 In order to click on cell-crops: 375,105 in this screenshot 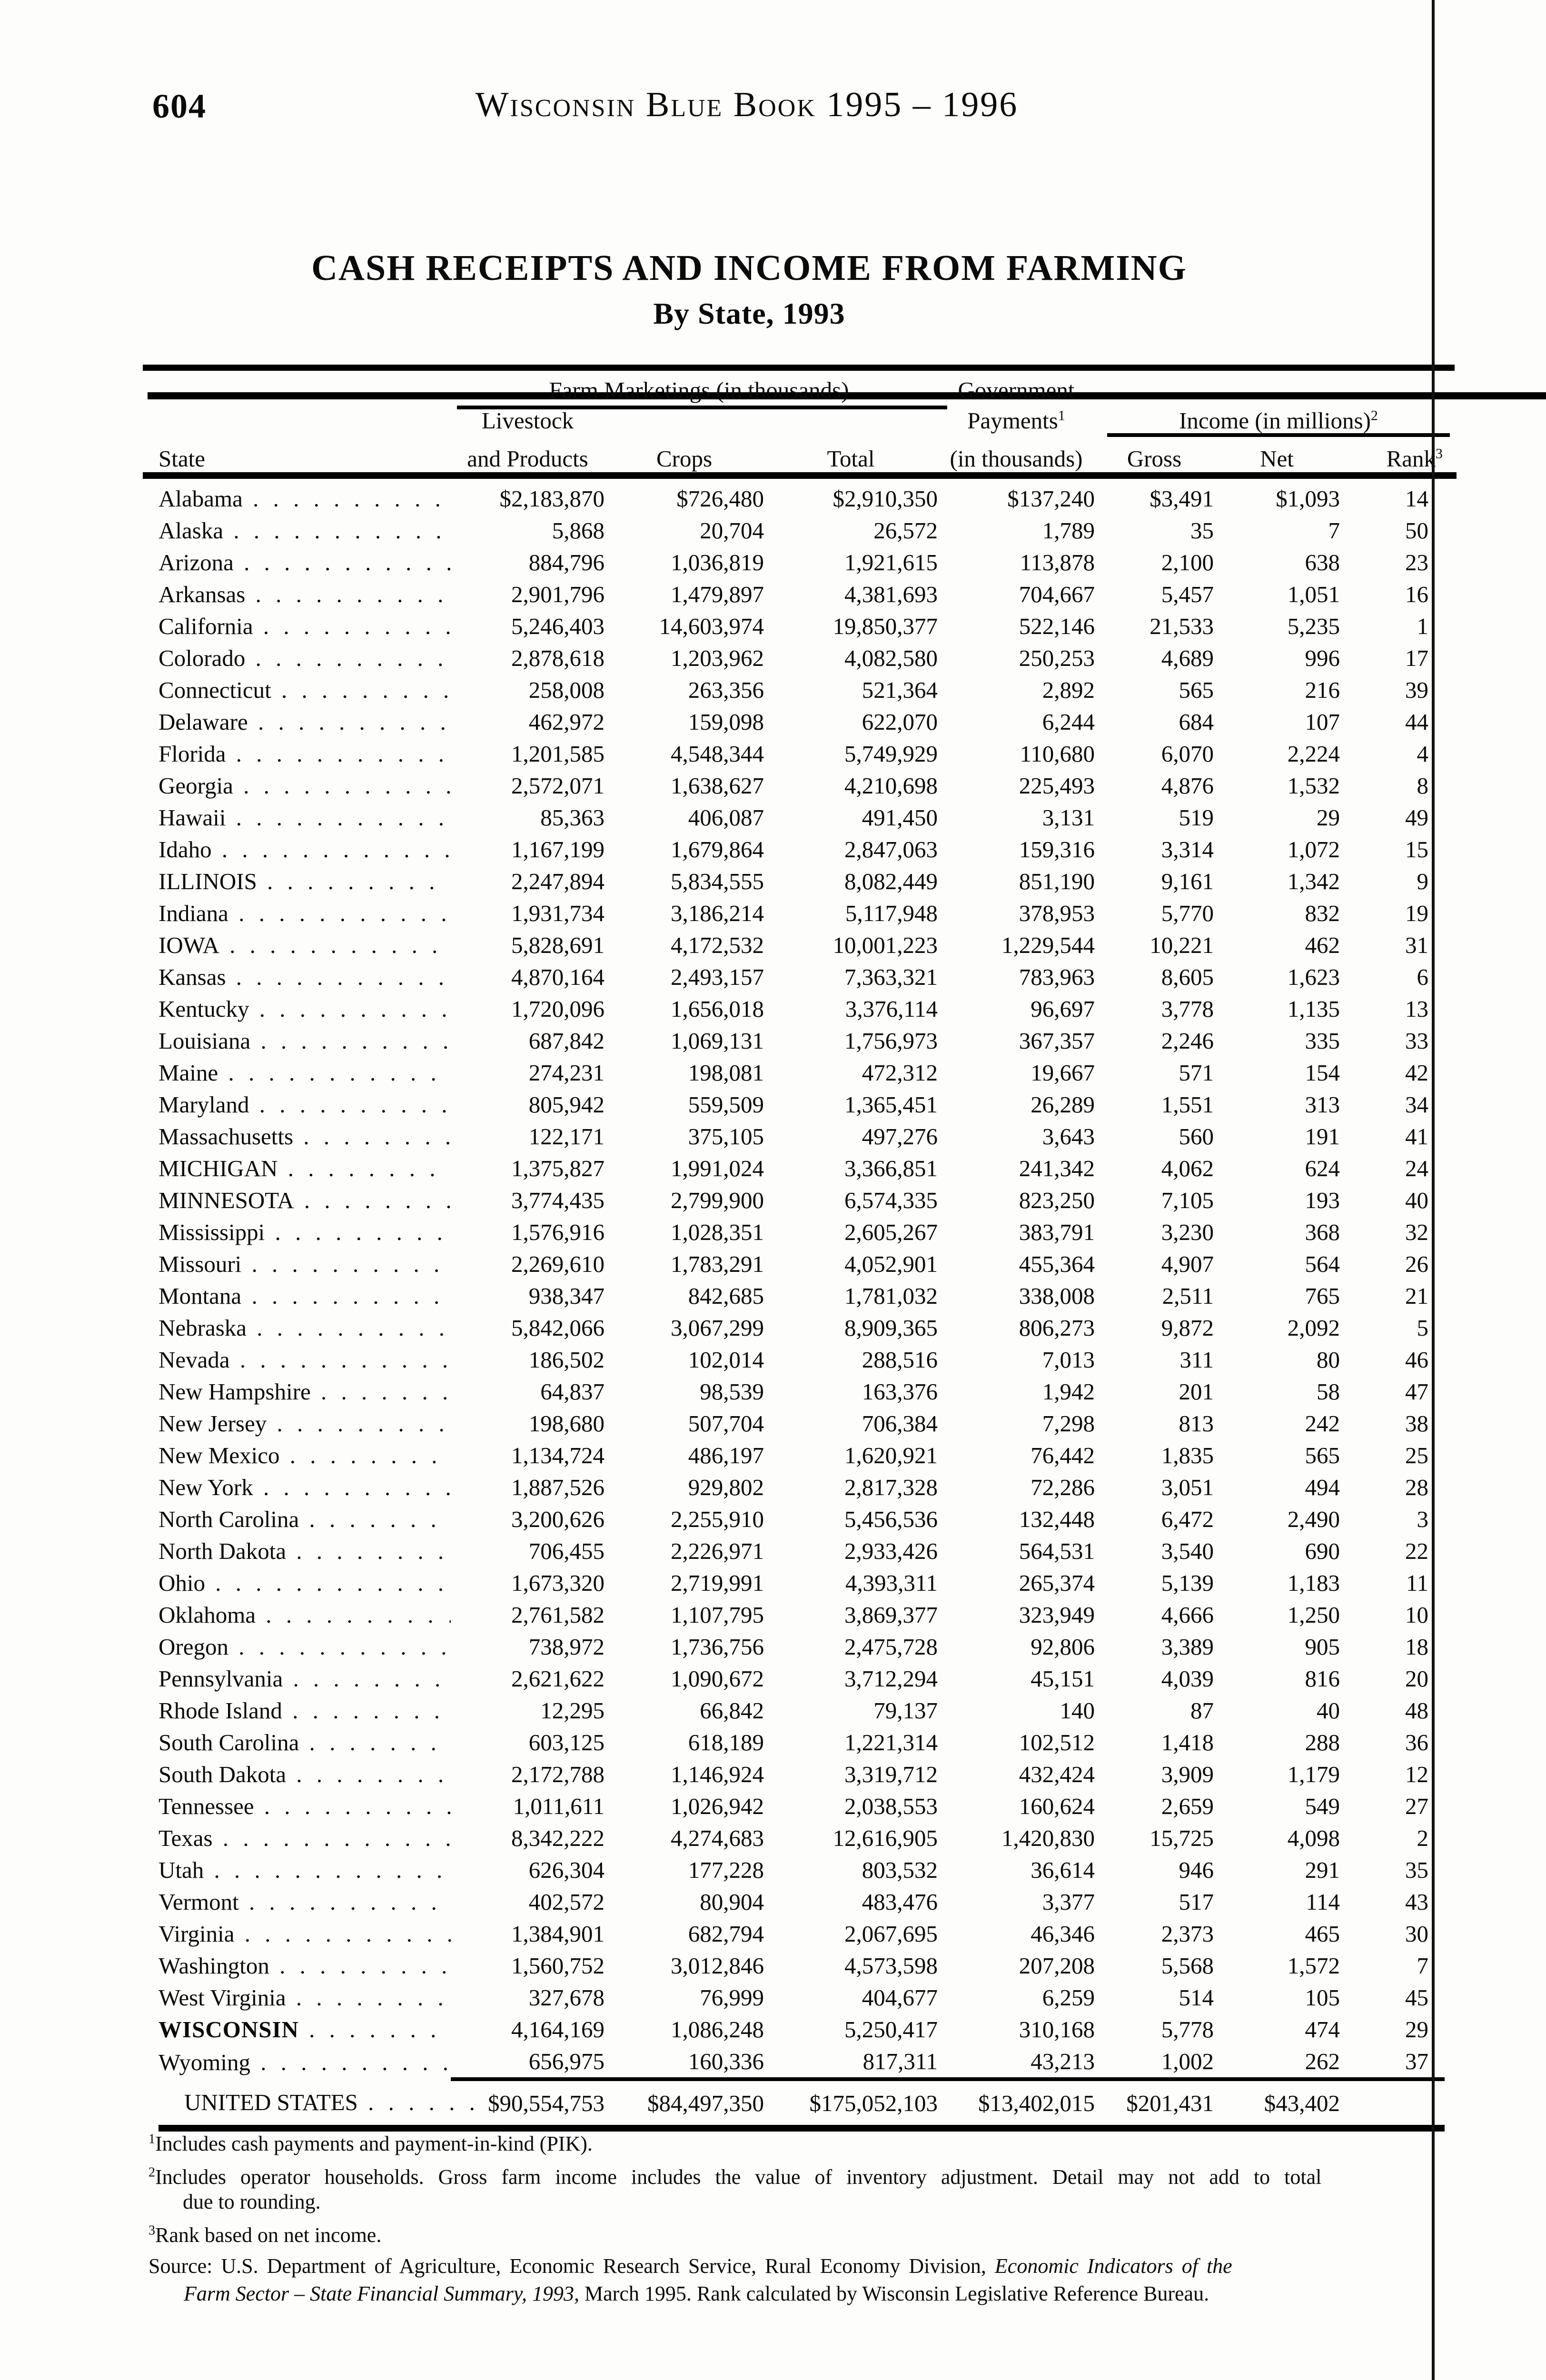, I will do `click(726, 1136)`.